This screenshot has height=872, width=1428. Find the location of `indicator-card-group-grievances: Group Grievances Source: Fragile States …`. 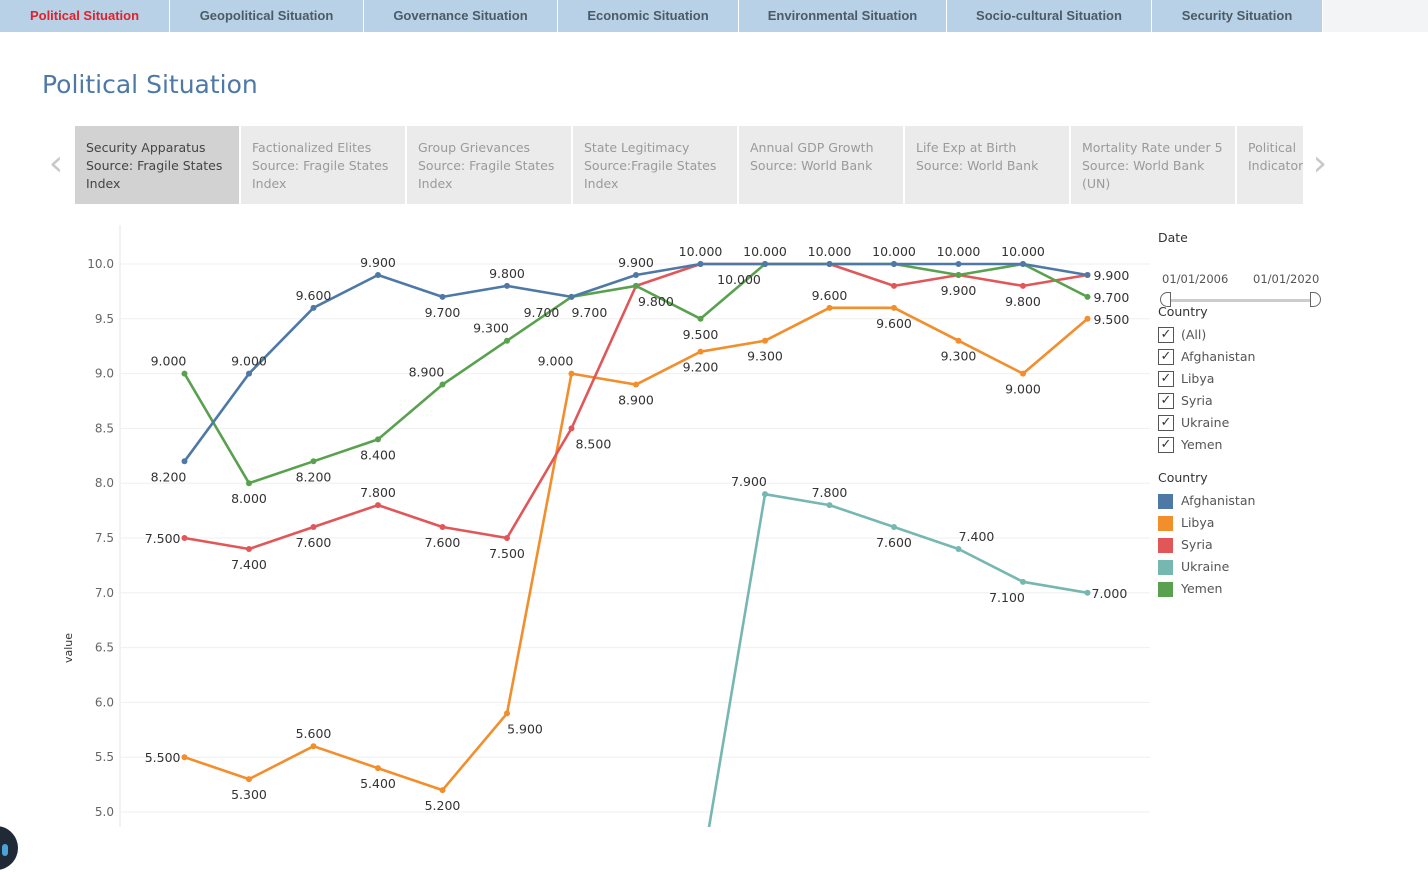

indicator-card-group-grievances: Group Grievances Source: Fragile States … is located at coordinates (489, 165).